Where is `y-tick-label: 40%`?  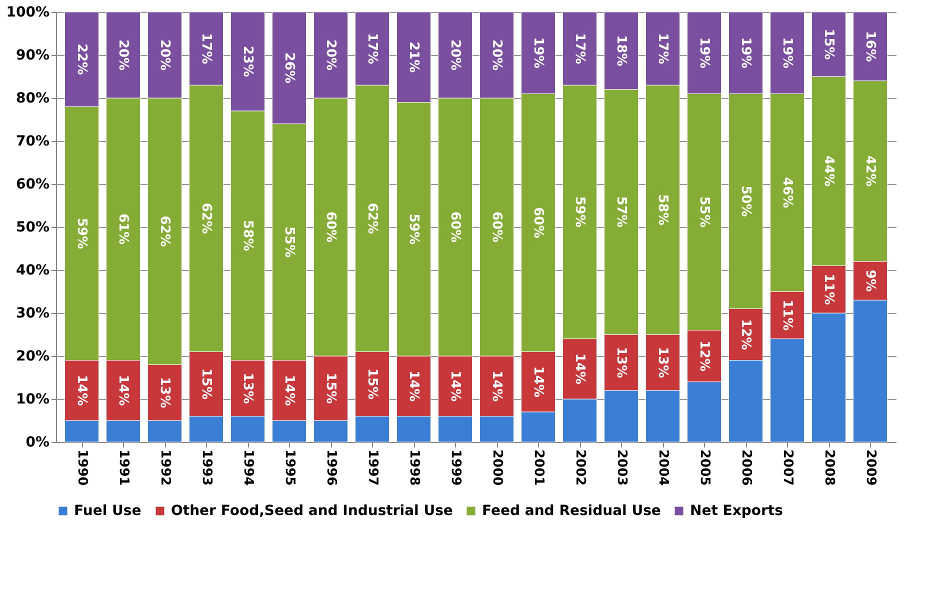 y-tick-label: 40% is located at coordinates (33, 270).